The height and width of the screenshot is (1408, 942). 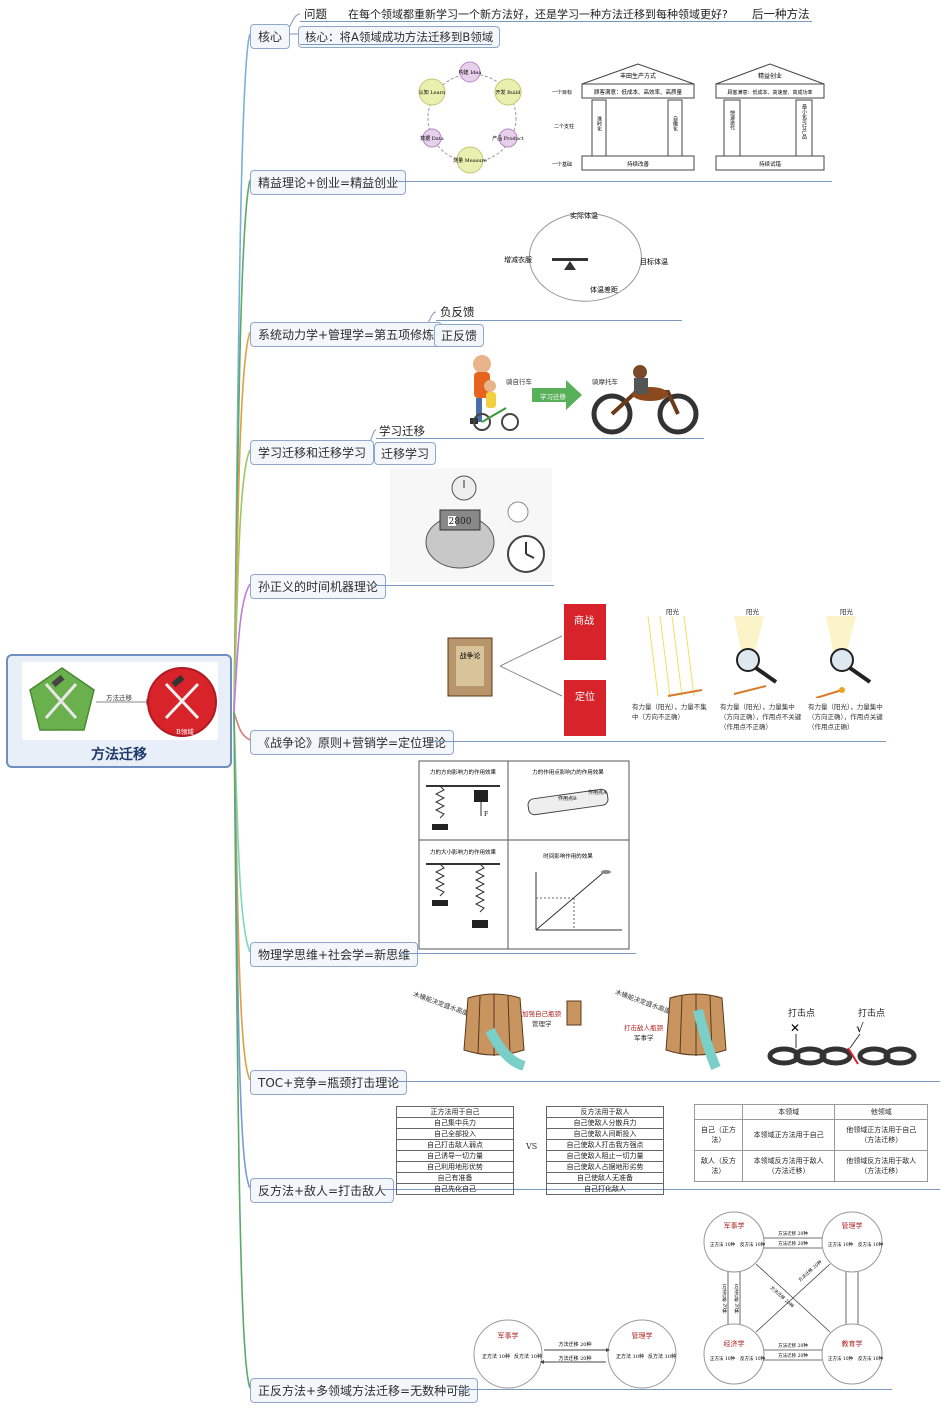 I want to click on cycle-label-3: 测量 Measure, so click(x=470, y=160).